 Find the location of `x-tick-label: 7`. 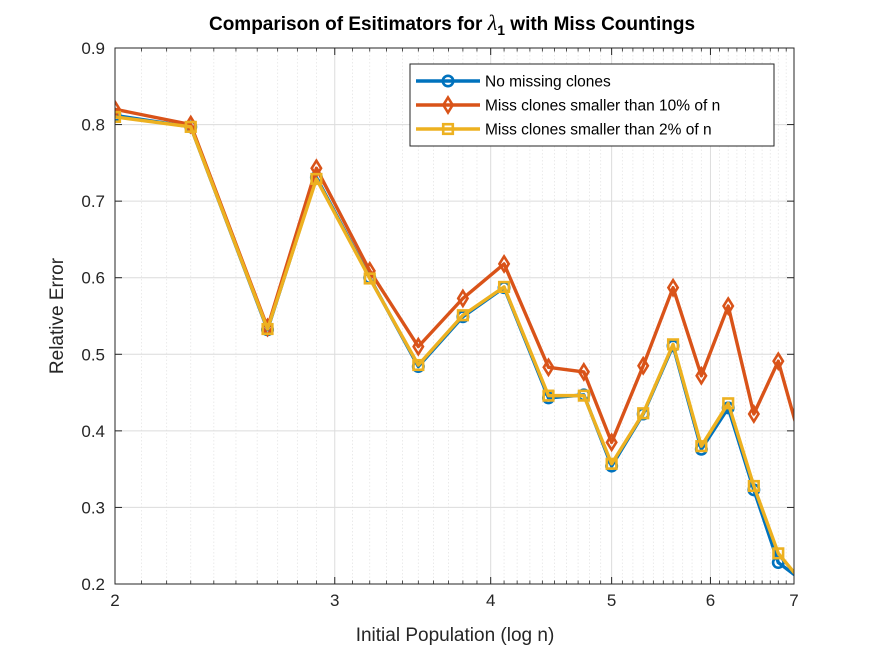

x-tick-label: 7 is located at coordinates (793, 600).